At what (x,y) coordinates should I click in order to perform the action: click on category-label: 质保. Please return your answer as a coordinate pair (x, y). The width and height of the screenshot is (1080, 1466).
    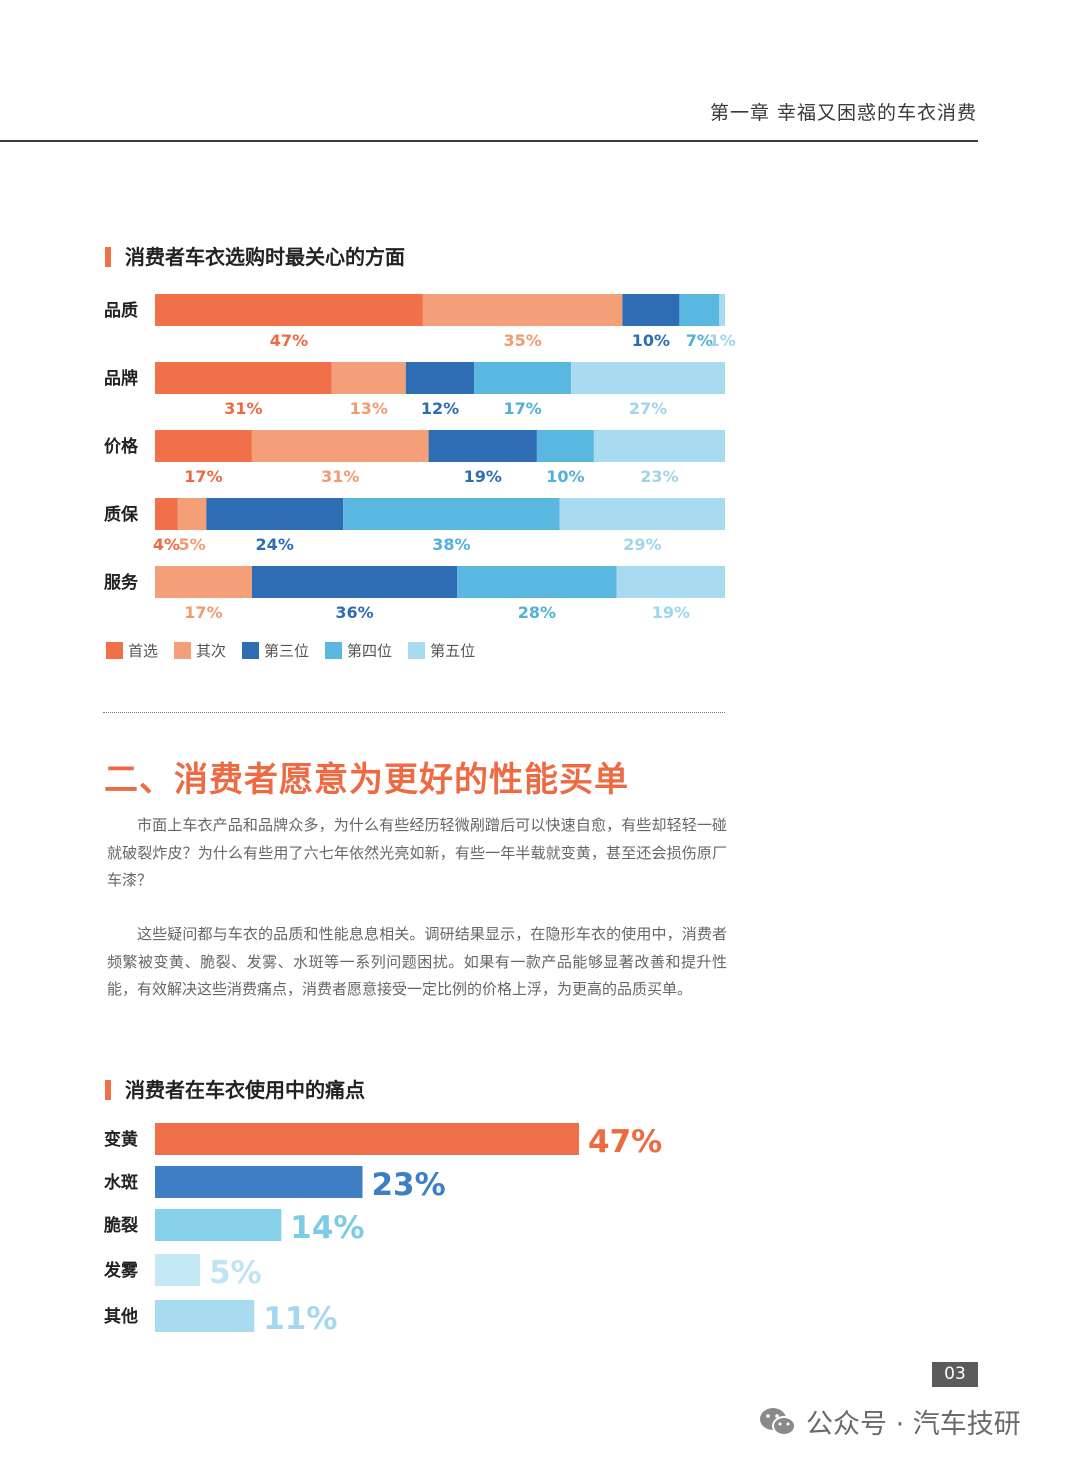
    Looking at the image, I should click on (121, 514).